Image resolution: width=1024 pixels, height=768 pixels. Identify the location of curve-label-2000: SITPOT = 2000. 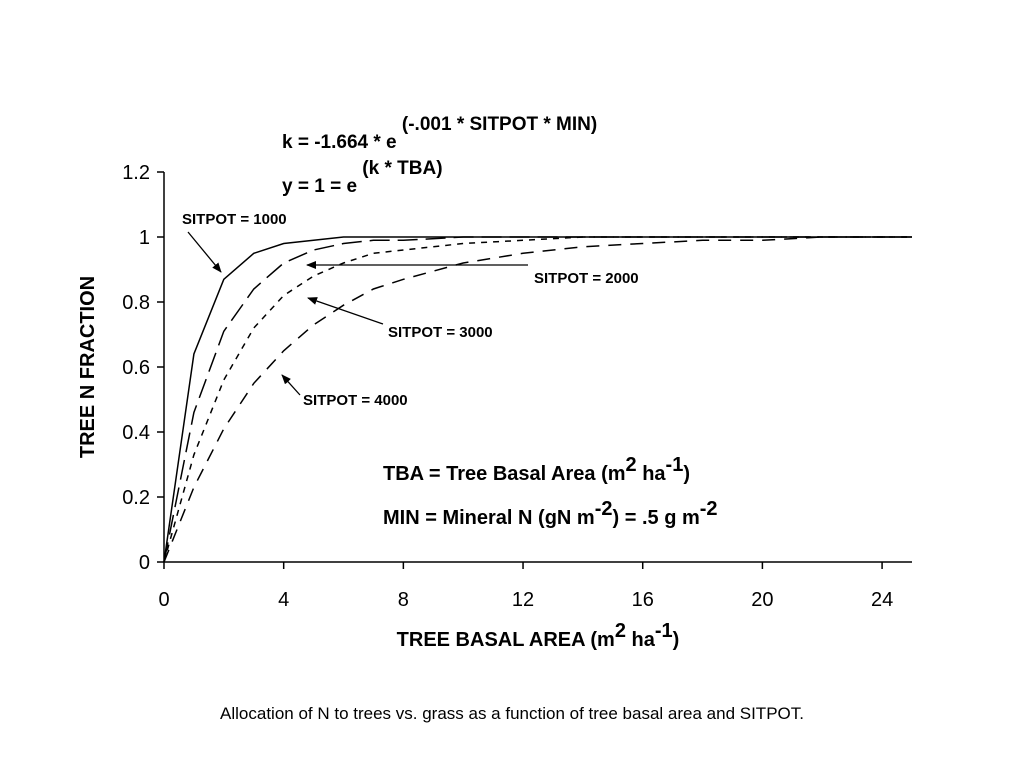
(586, 278).